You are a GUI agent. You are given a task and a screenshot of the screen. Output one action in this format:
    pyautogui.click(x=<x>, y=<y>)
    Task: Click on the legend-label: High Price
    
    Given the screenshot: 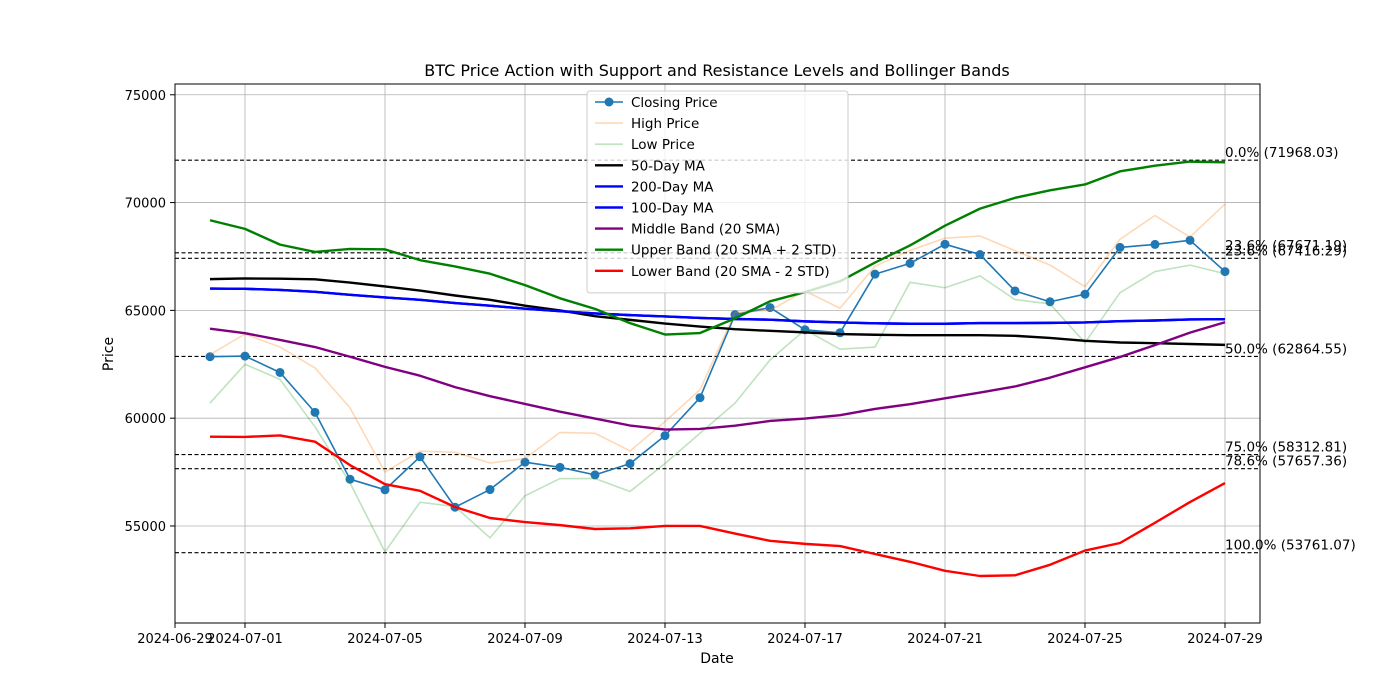 What is the action you would take?
    pyautogui.click(x=665, y=124)
    